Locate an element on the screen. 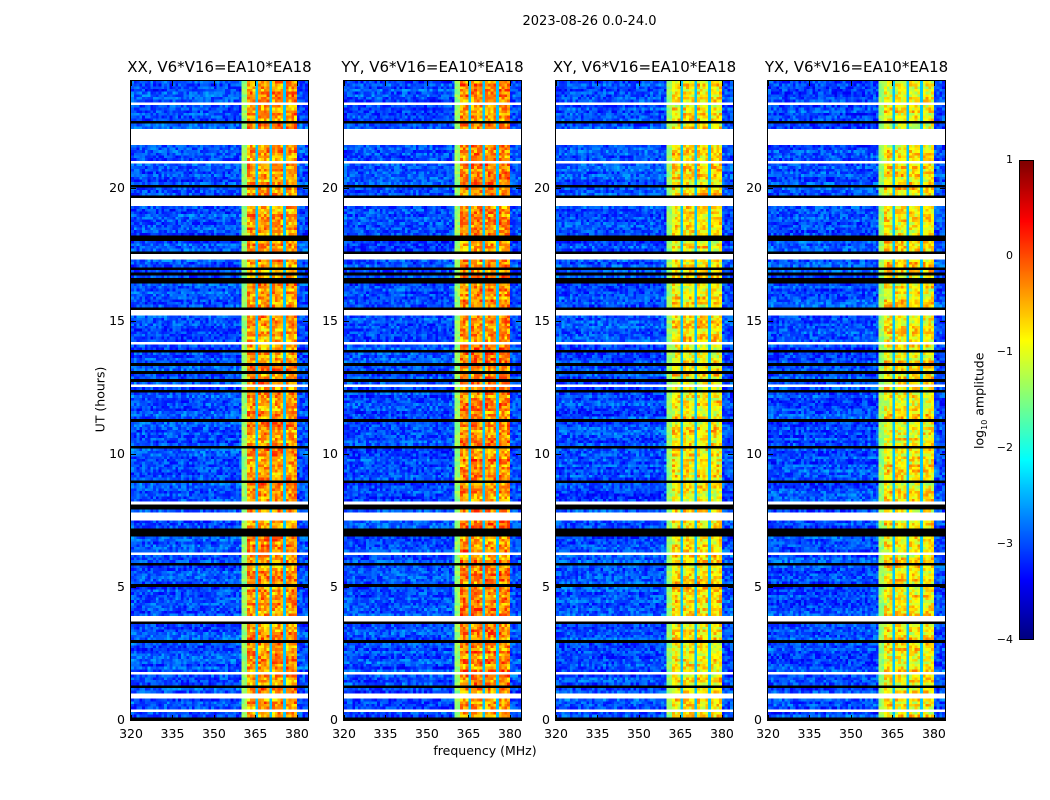 This screenshot has height=800, width=1050. colorbar-tick-label: −4 is located at coordinates (1004, 639).